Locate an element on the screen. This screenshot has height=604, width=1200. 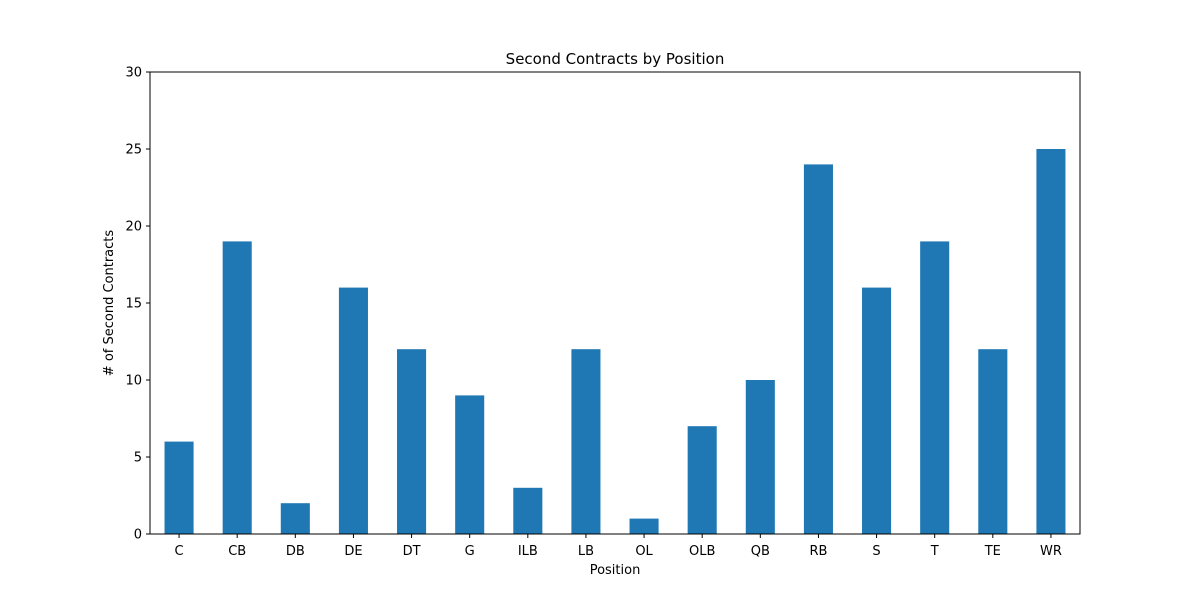
bar-wr is located at coordinates (1051, 341).